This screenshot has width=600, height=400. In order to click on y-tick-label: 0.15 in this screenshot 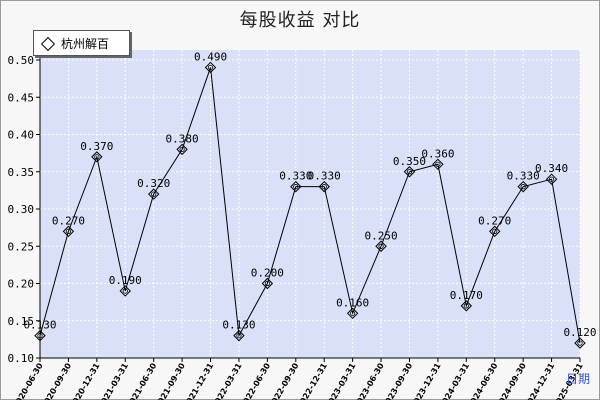, I will do `click(21, 321)`.